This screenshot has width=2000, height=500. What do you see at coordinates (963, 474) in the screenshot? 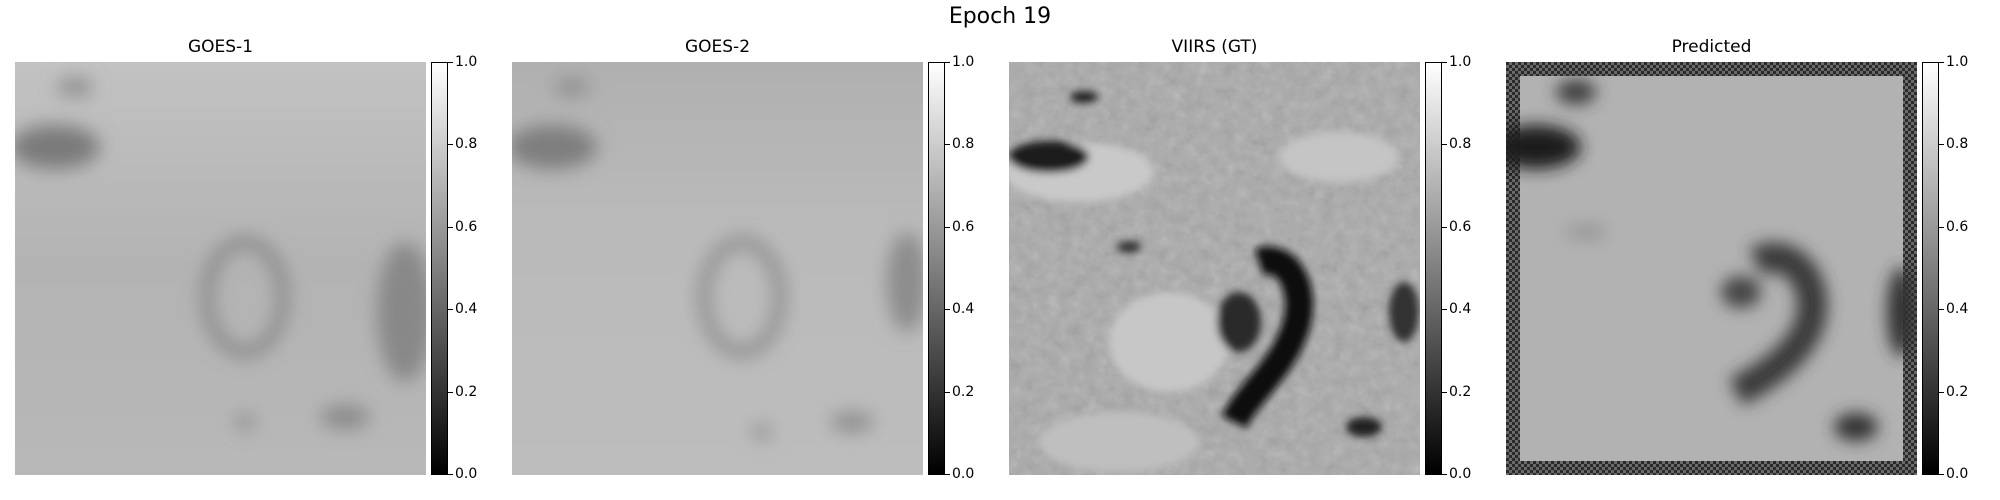
I see `goes-2-colorbar-tick-label: 0.0` at bounding box center [963, 474].